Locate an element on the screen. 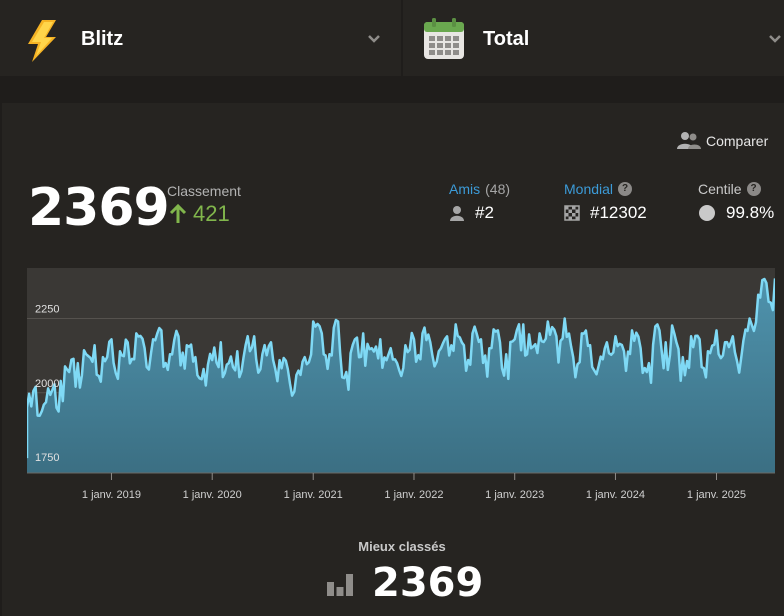 The height and width of the screenshot is (616, 784). period-selector: Total is located at coordinates (593, 38).